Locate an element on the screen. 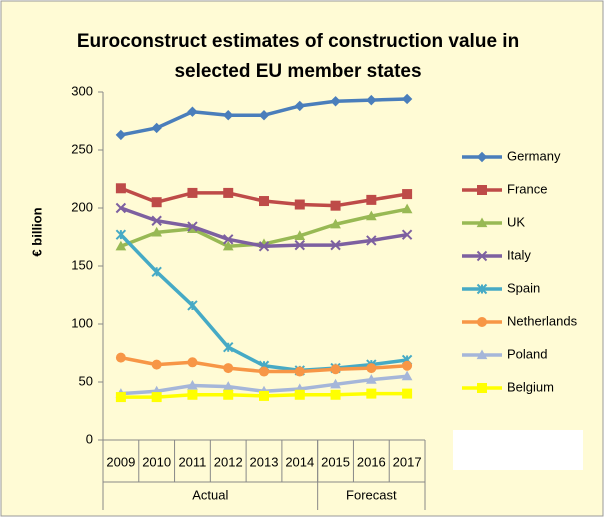 Image resolution: width=605 pixels, height=518 pixels. x-tick-label: 2013 is located at coordinates (264, 461).